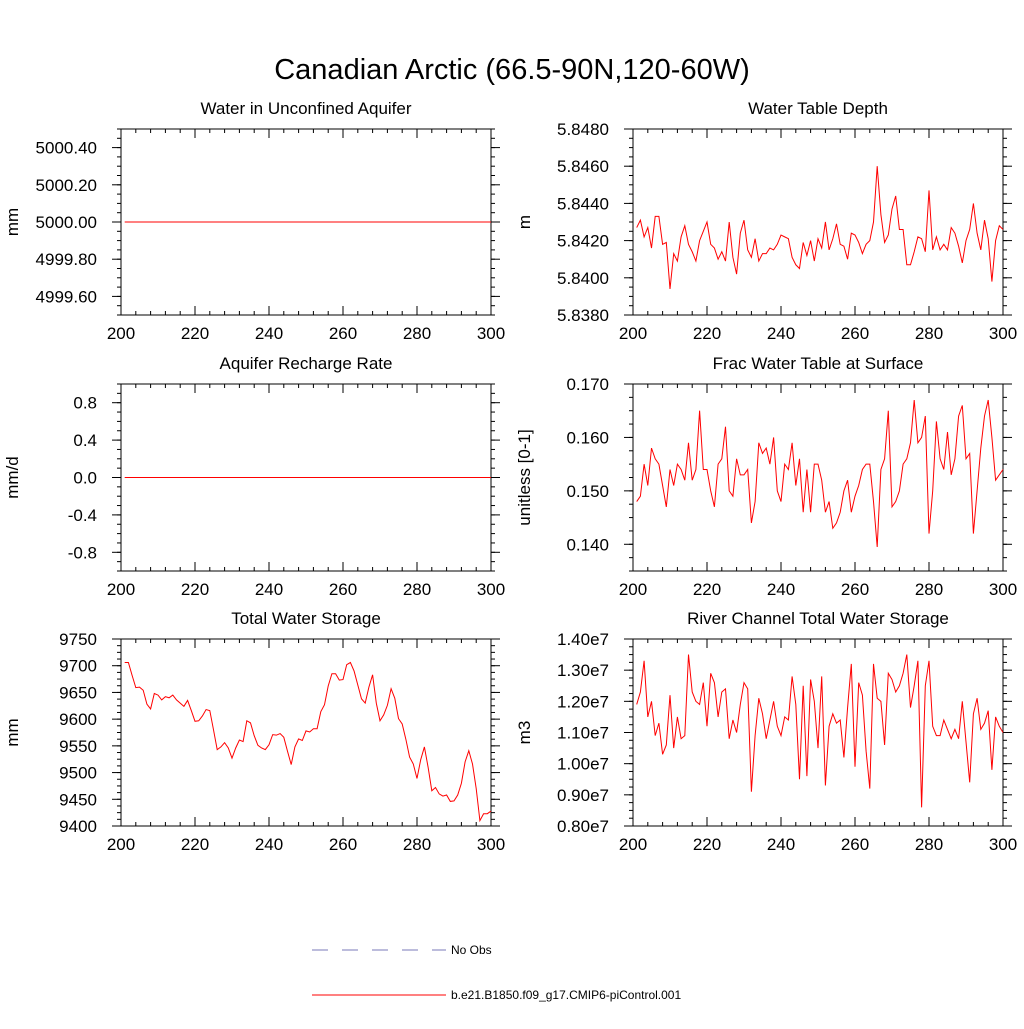  Describe the element at coordinates (305, 108) in the screenshot. I see `panel-title: Water in Unconfined Aquifer` at that location.